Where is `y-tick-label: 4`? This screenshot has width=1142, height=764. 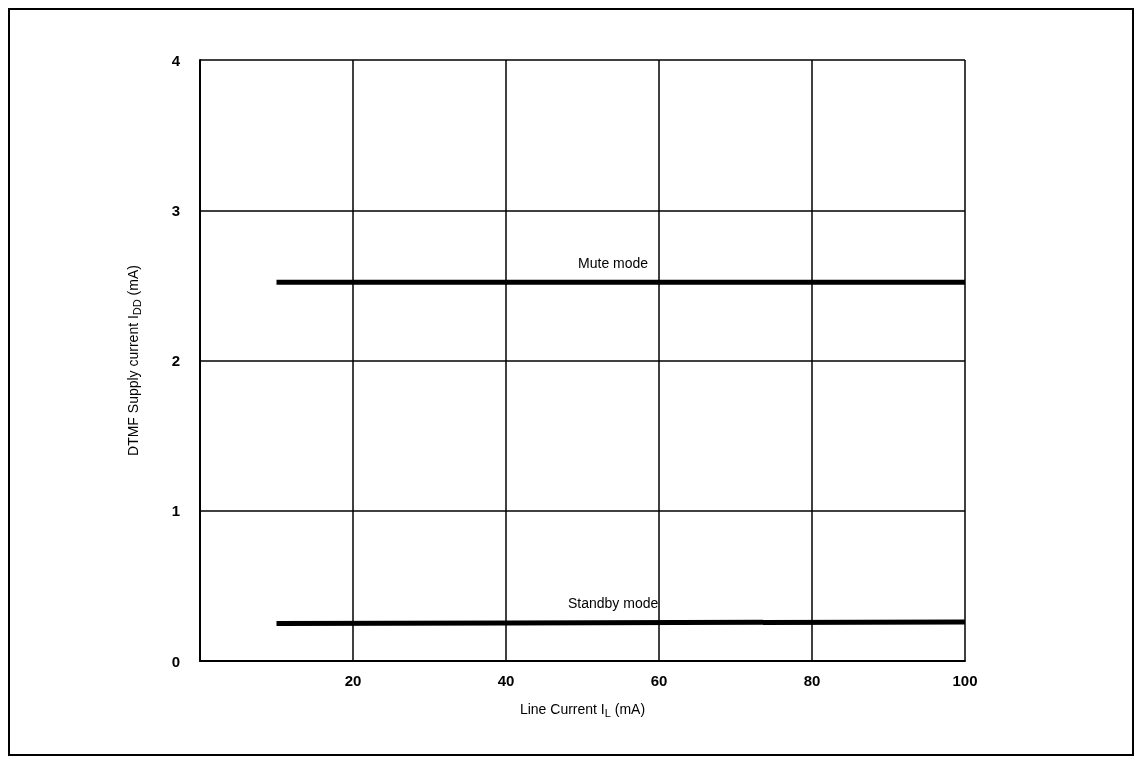
y-tick-label: 4 is located at coordinates (176, 60).